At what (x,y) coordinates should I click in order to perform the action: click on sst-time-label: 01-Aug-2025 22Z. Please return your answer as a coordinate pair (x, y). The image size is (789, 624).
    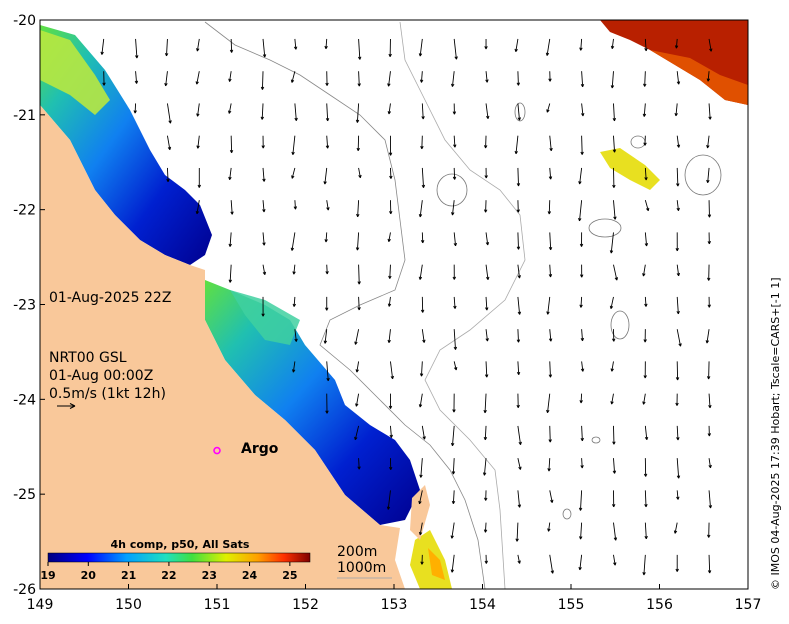
    Looking at the image, I should click on (110, 298).